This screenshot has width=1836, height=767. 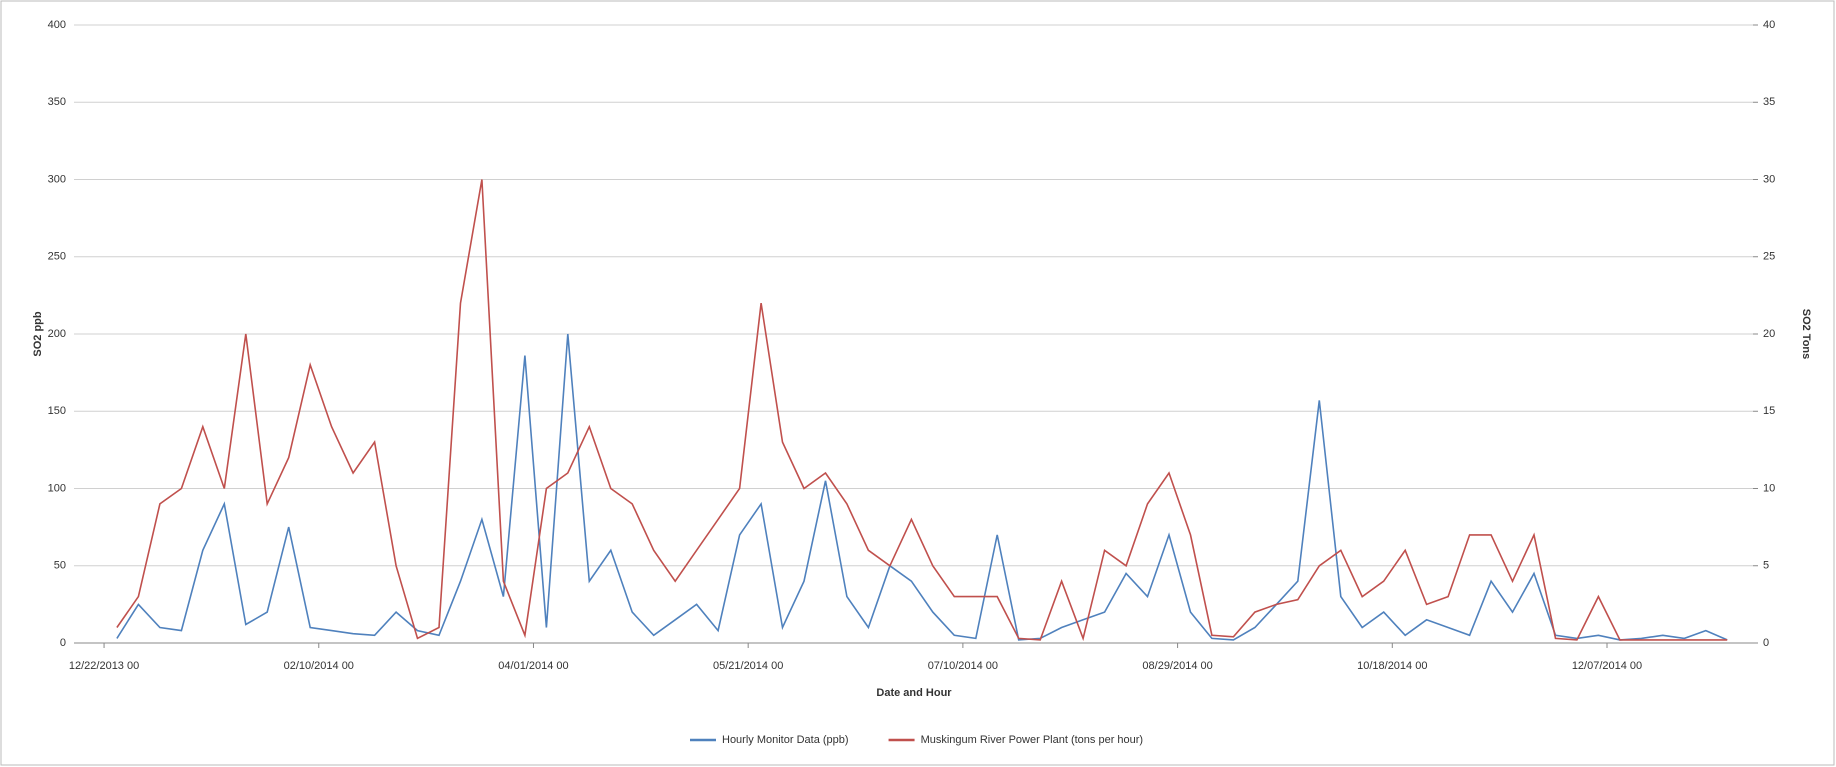 I want to click on y2-tick-label: 5, so click(x=1766, y=566).